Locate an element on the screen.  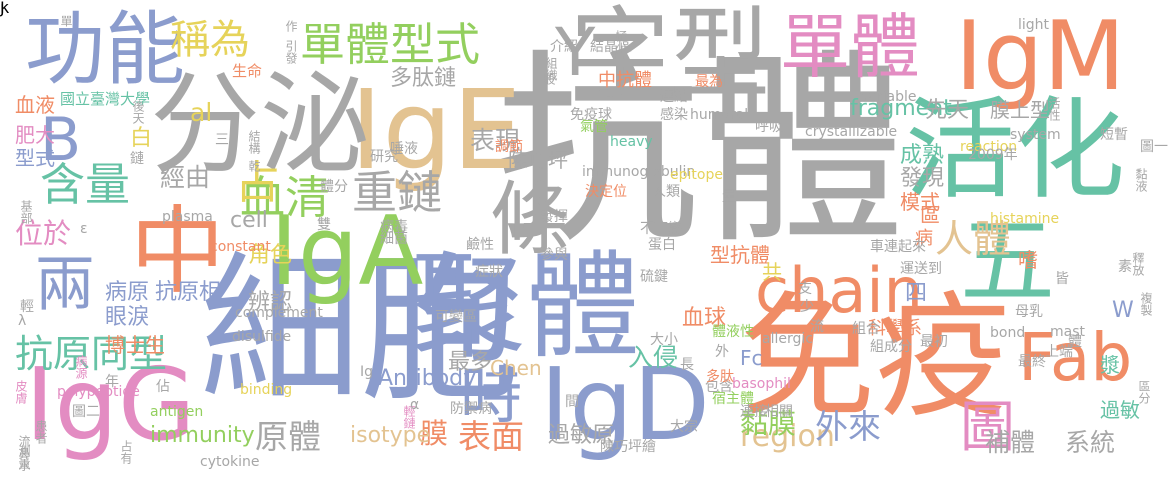
word: 單體型式 is located at coordinates (390, 44).